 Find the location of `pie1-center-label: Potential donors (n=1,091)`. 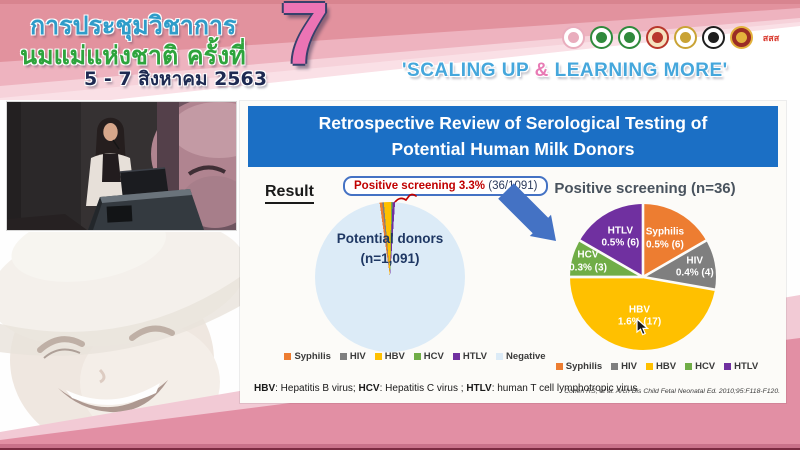

pie1-center-label: Potential donors (n=1,091) is located at coordinates (390, 249).